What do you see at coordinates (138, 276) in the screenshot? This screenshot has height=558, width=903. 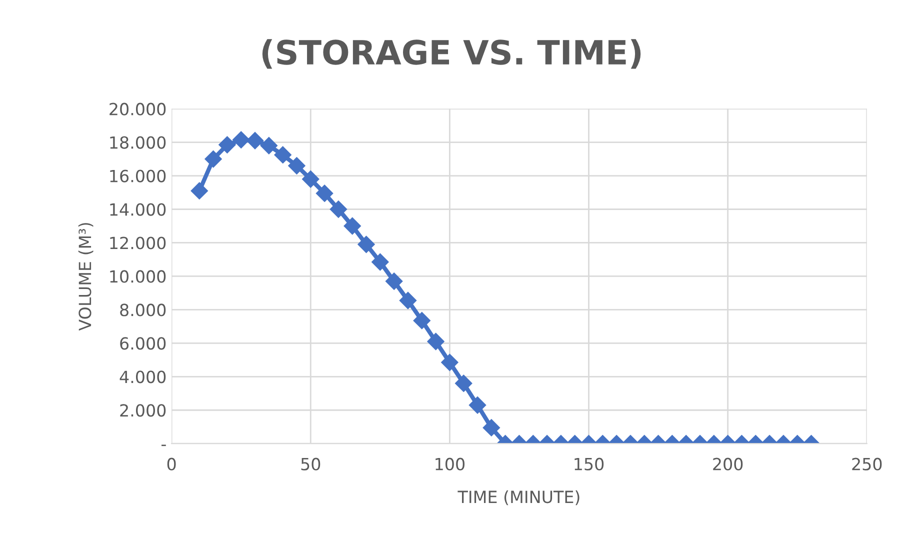 I see `y-tick-label: 10.000` at bounding box center [138, 276].